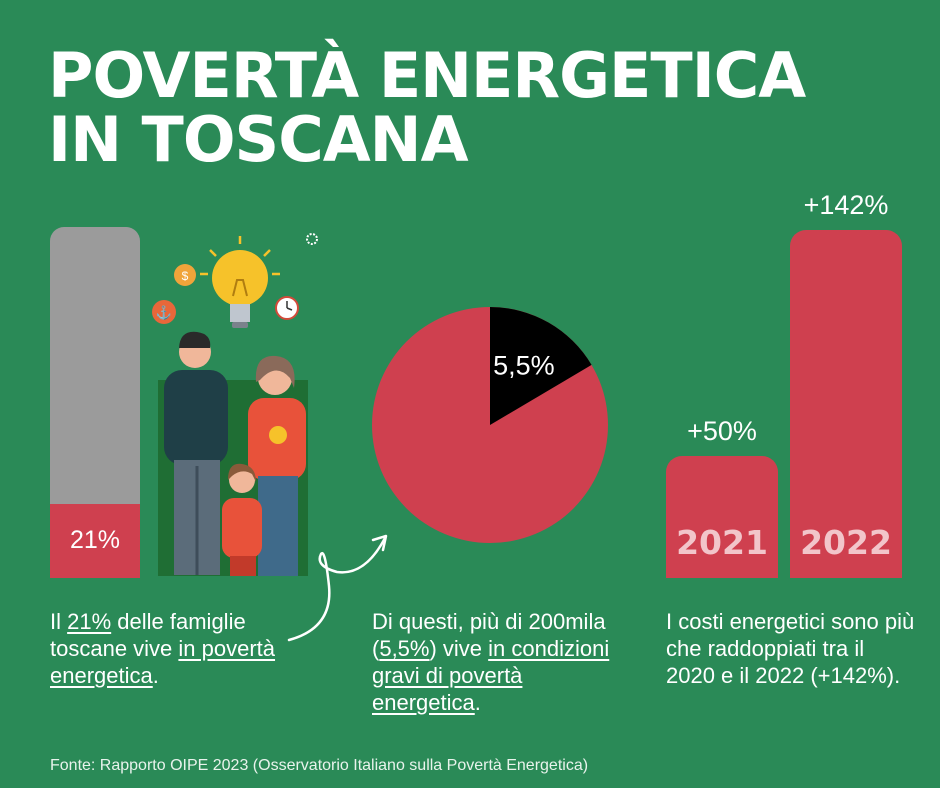 This screenshot has width=940, height=788. Describe the element at coordinates (337, 588) in the screenshot. I see `curved-arrow-icon` at that location.